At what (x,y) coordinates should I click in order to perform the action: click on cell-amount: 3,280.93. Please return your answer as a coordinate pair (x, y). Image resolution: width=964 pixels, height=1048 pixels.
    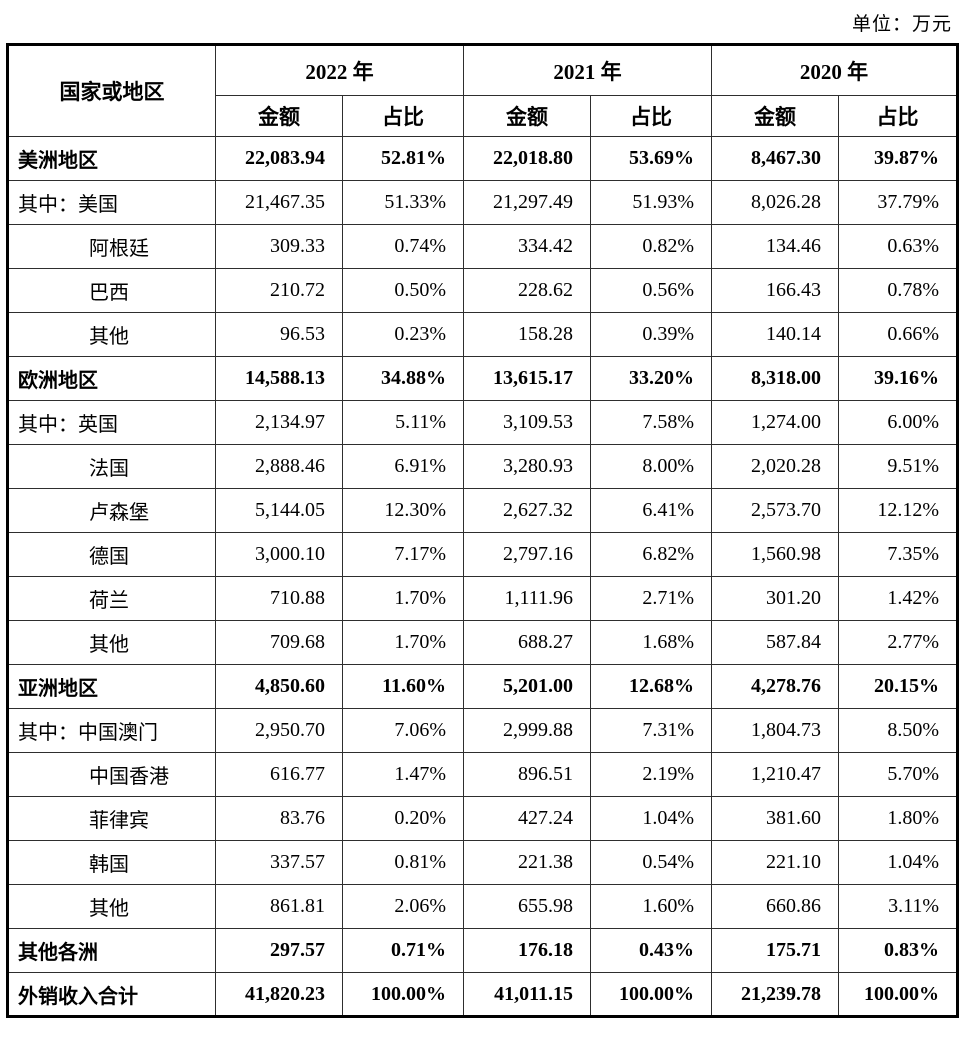
    Looking at the image, I should click on (527, 466).